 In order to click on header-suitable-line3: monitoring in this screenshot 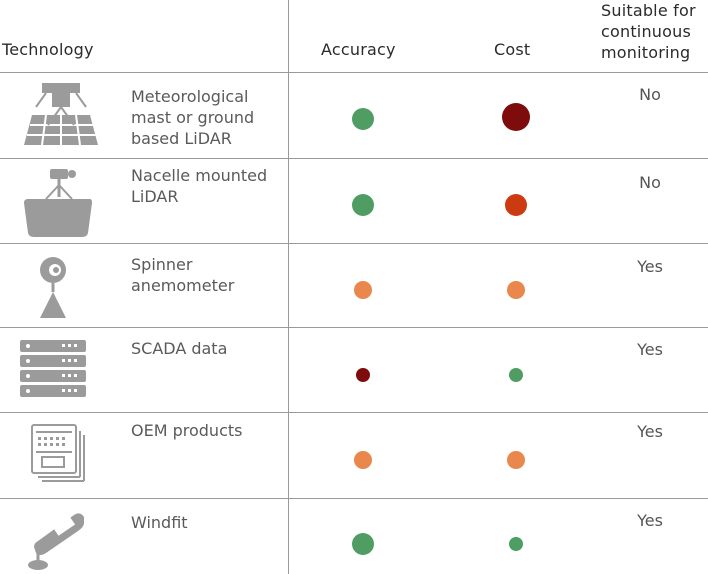, I will do `click(646, 52)`.